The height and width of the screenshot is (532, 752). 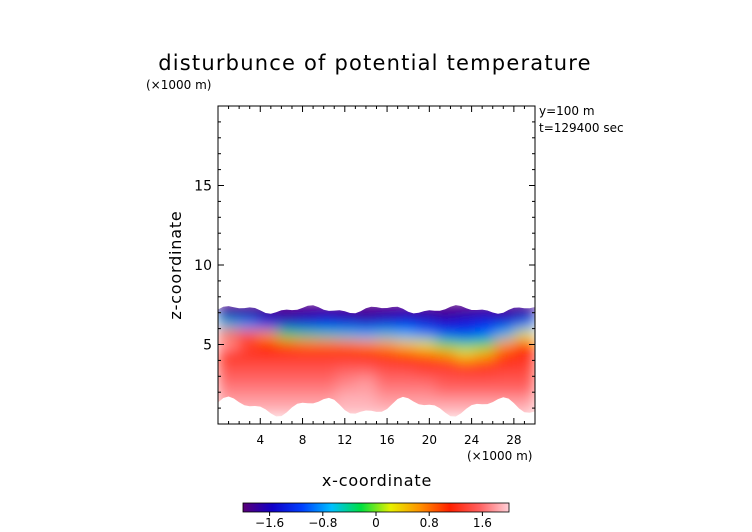 I want to click on colorbar-ticks: −1.6 −0.8 0 0.8 1.6, so click(x=373, y=521).